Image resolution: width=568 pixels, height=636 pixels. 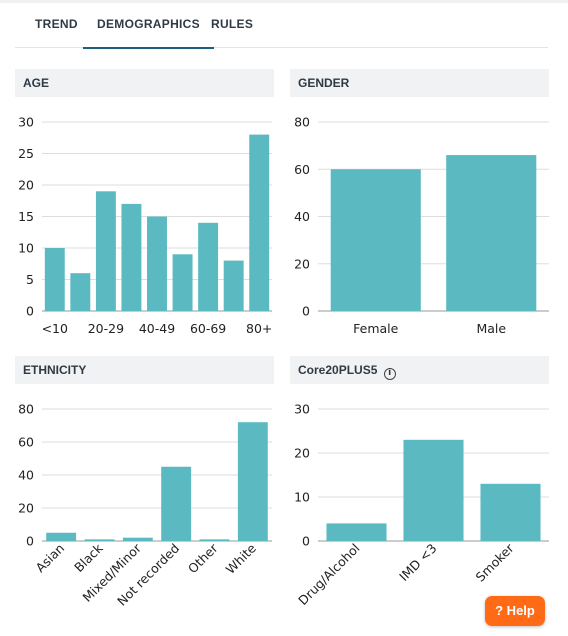 I want to click on gender-ytick-label: 20, so click(x=302, y=263).